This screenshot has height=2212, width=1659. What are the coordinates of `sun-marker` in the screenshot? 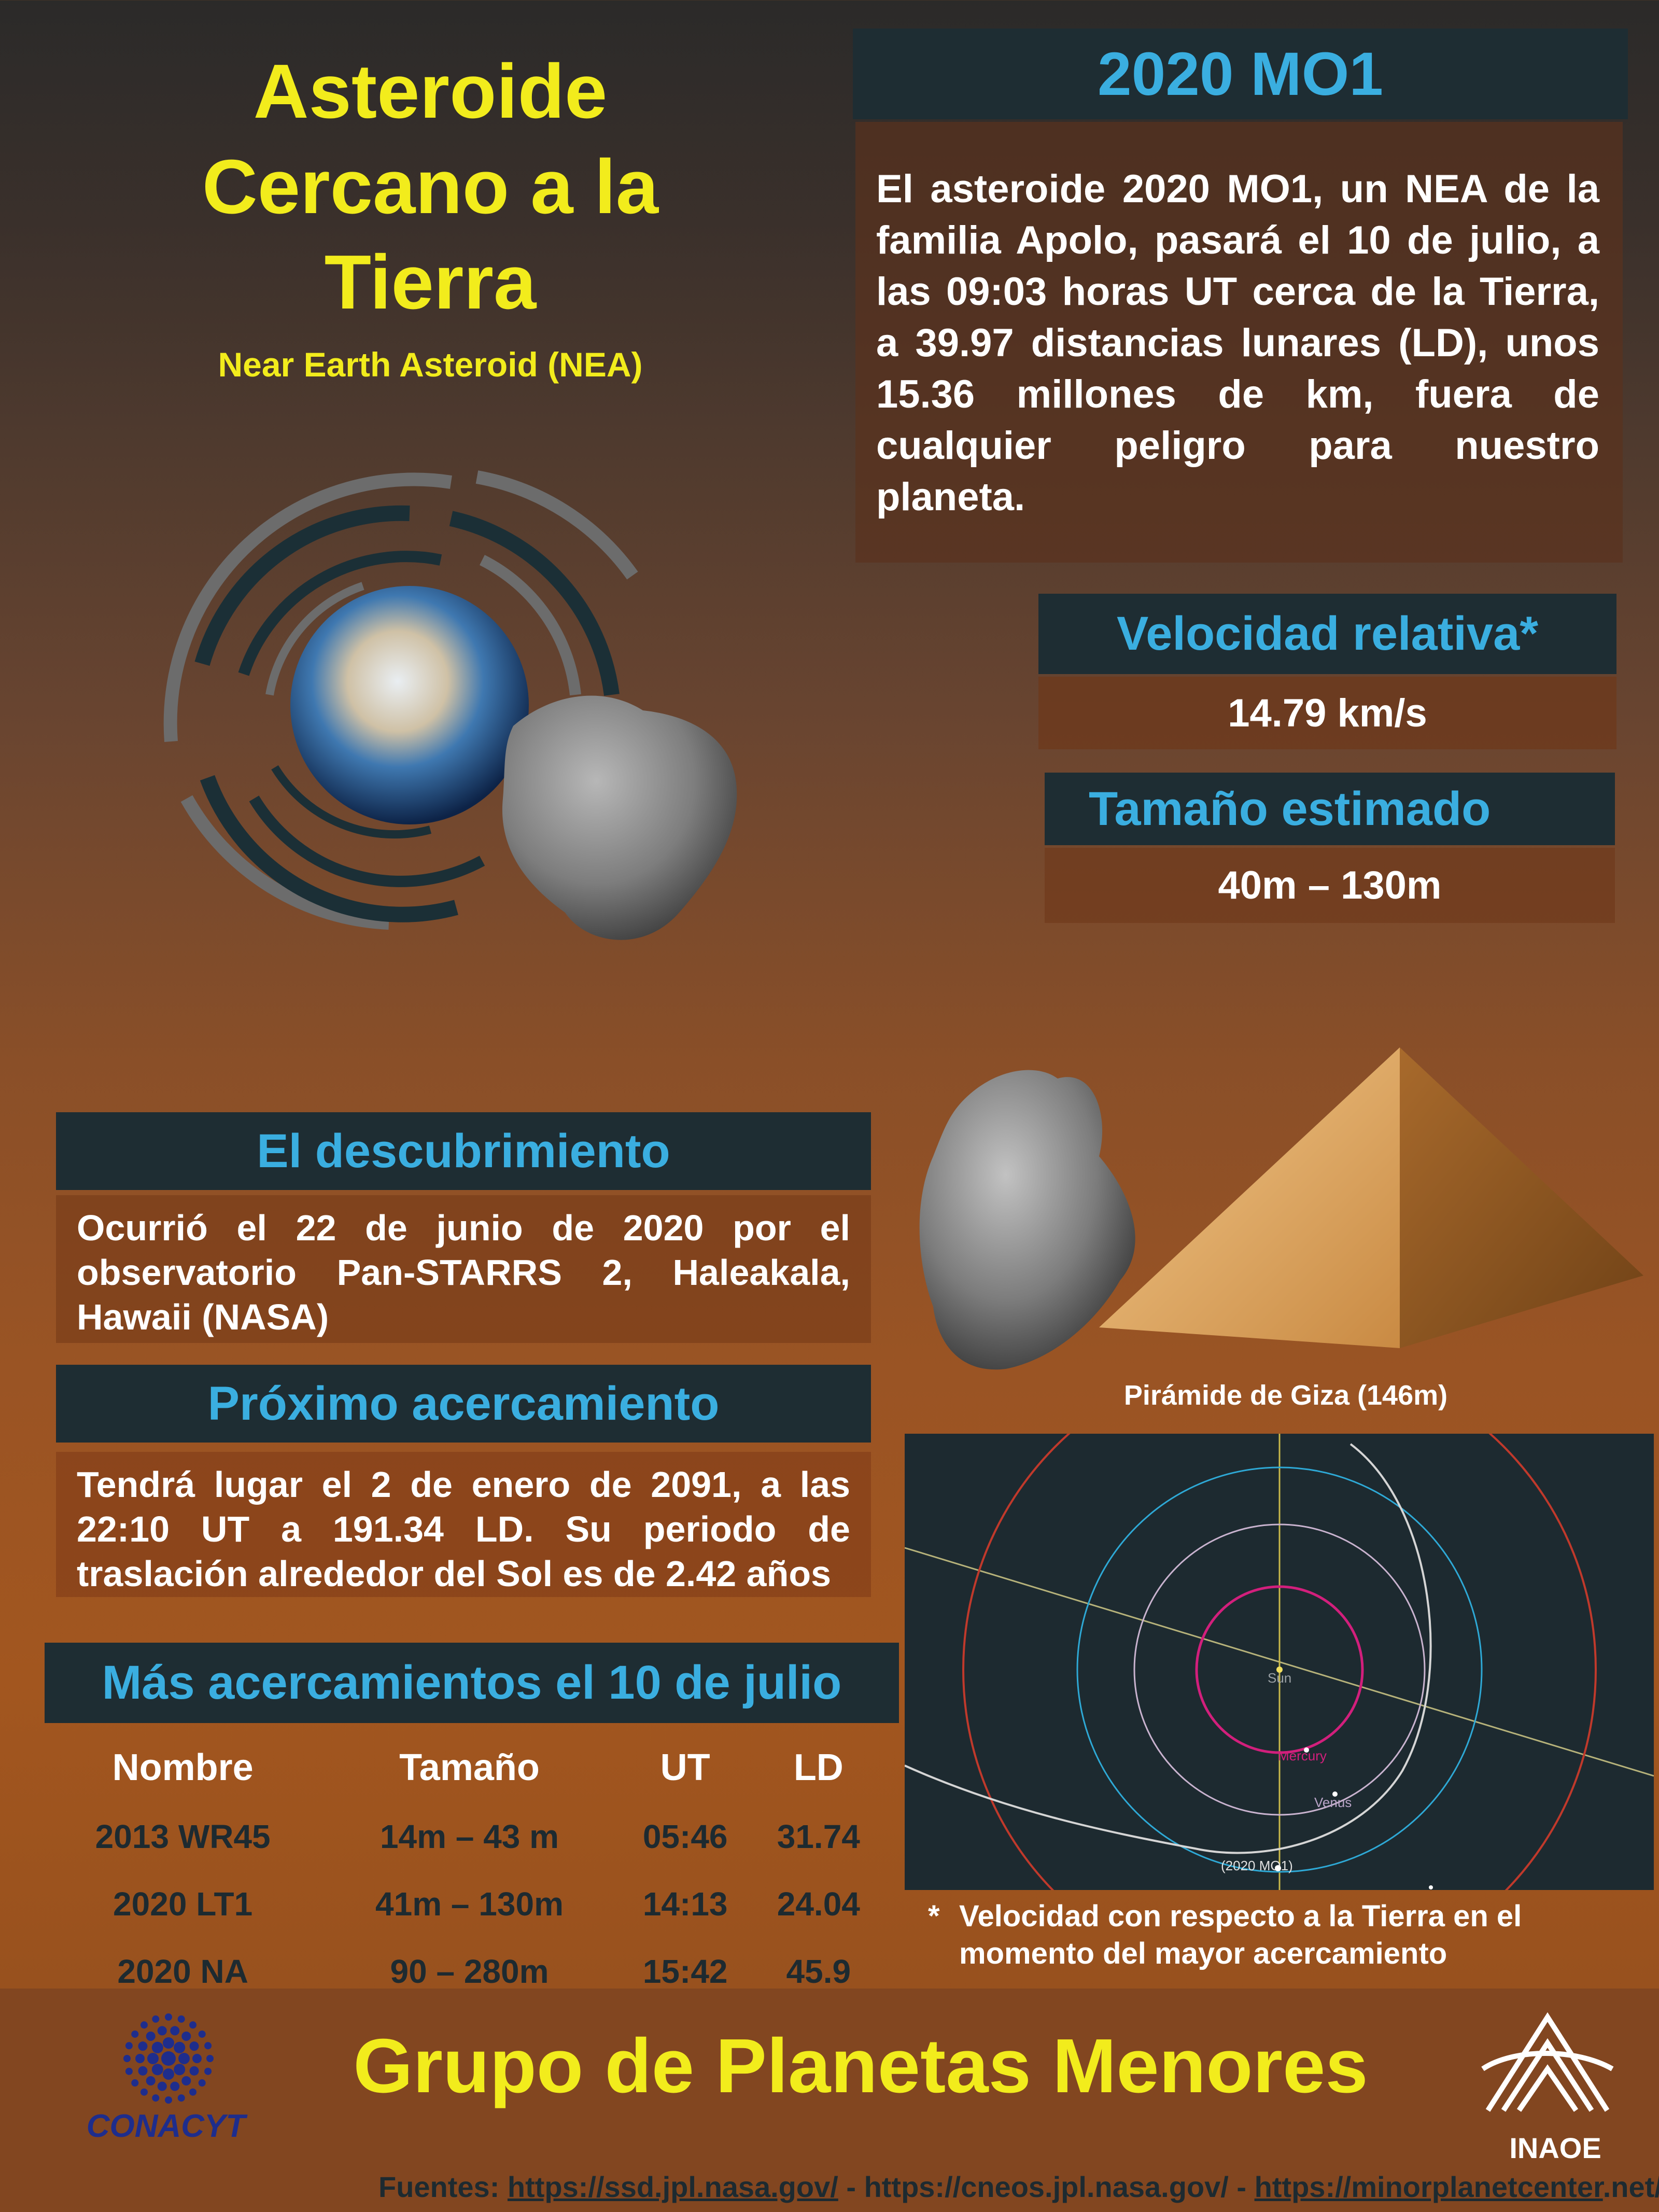 It's located at (1279, 1670).